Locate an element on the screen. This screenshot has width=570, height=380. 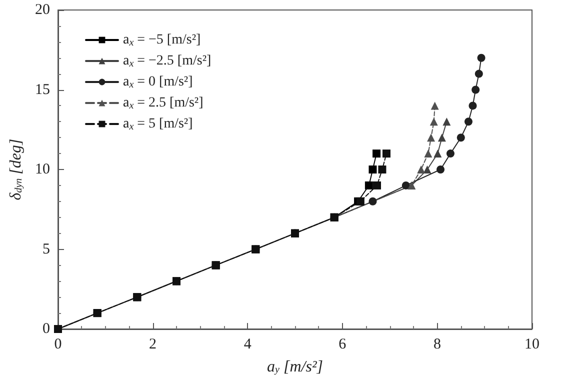
x-tick-label: 2 is located at coordinates (153, 344).